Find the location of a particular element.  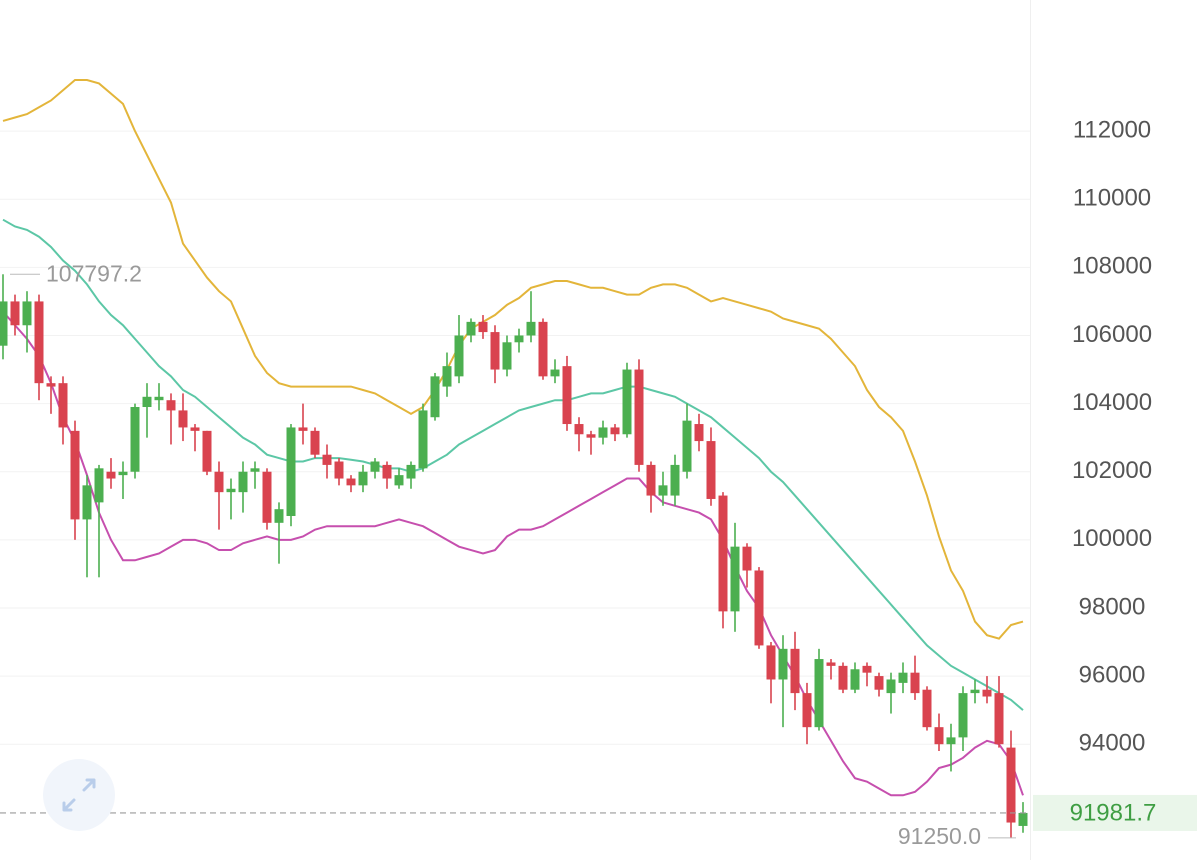

expand-icon is located at coordinates (79, 795).